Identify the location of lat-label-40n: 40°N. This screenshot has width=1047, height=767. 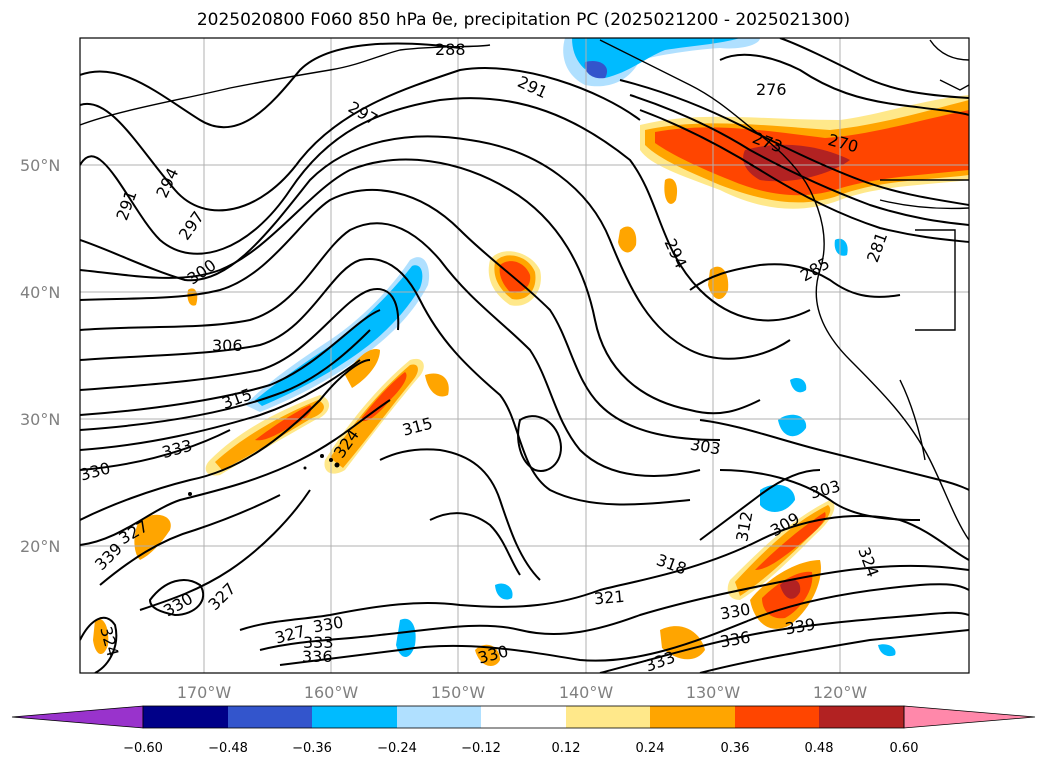
(40, 292).